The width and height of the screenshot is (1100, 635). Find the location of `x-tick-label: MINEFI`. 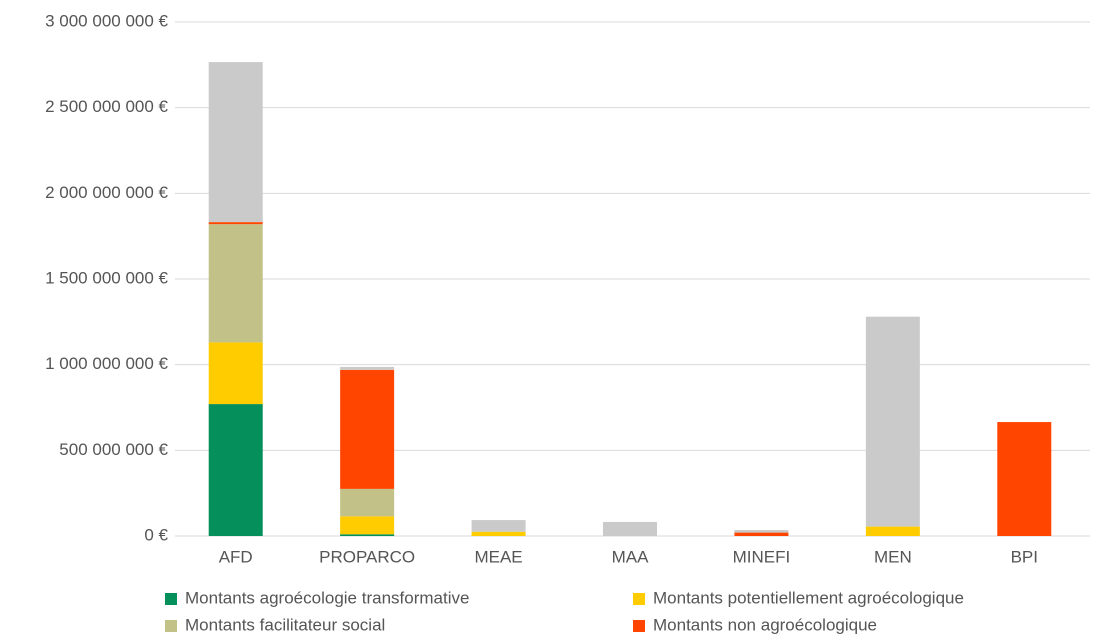

x-tick-label: MINEFI is located at coordinates (762, 556).